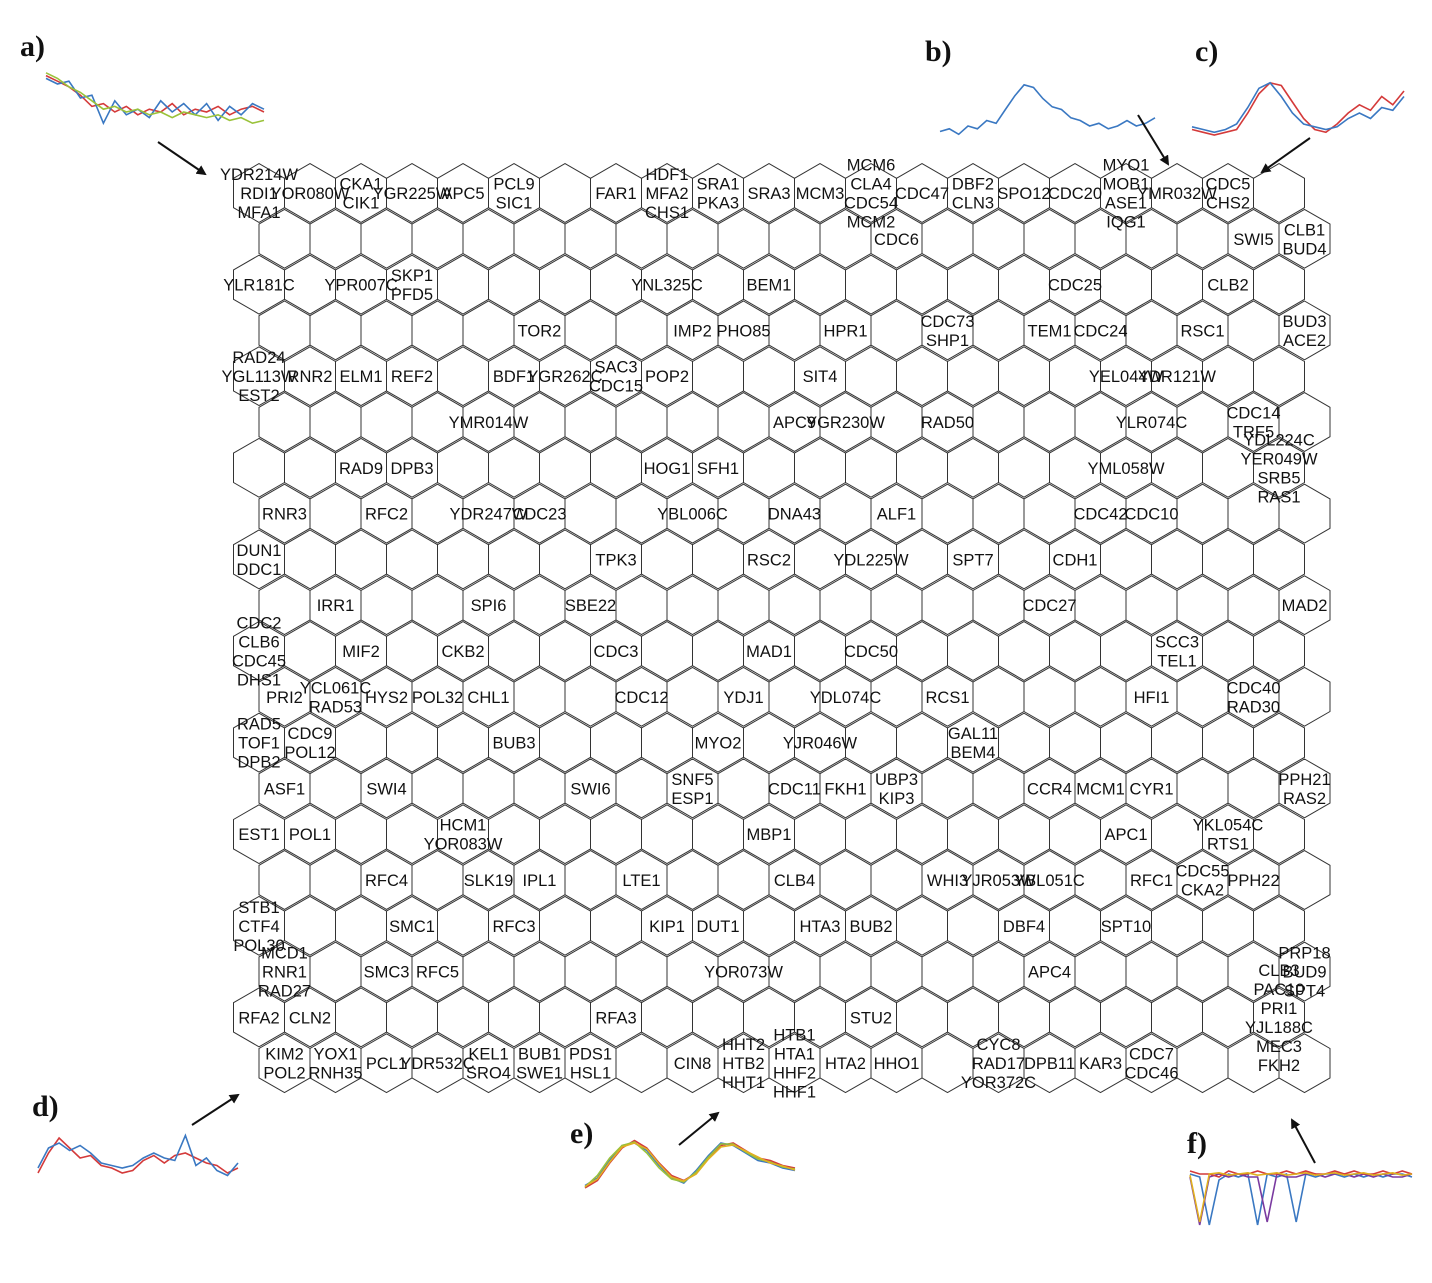 This screenshot has height=1283, width=1432. Describe the element at coordinates (973, 753) in the screenshot. I see `gene-label: BEM4` at that location.